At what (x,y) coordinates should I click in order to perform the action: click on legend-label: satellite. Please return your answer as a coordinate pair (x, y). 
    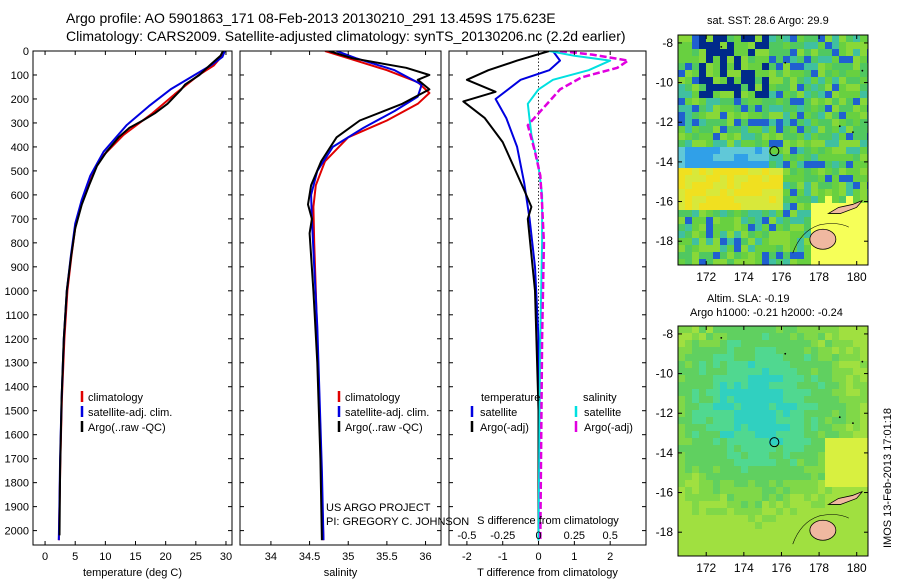
    Looking at the image, I should click on (498, 413).